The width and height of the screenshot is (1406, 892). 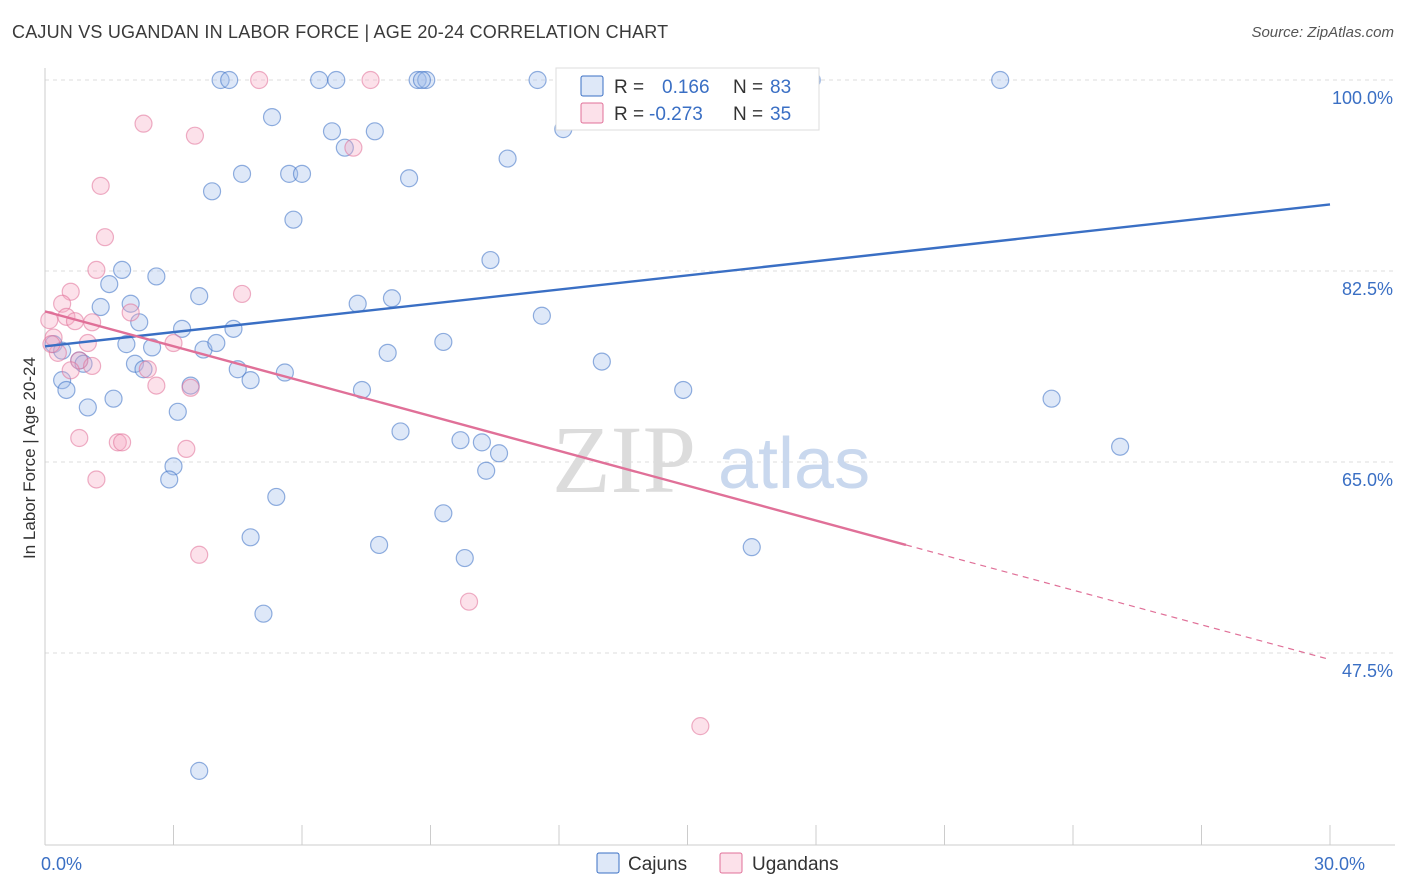 What do you see at coordinates (608, 863) in the screenshot?
I see `bottom-legend-swatch-cajuns` at bounding box center [608, 863].